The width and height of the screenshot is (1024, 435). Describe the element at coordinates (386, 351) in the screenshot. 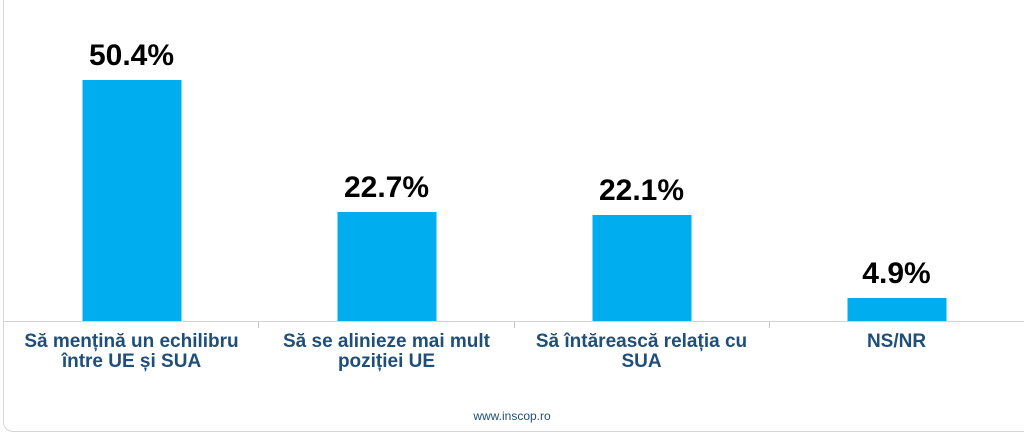

I see `category-label: Să se alinieze mai mult poziției UE` at that location.